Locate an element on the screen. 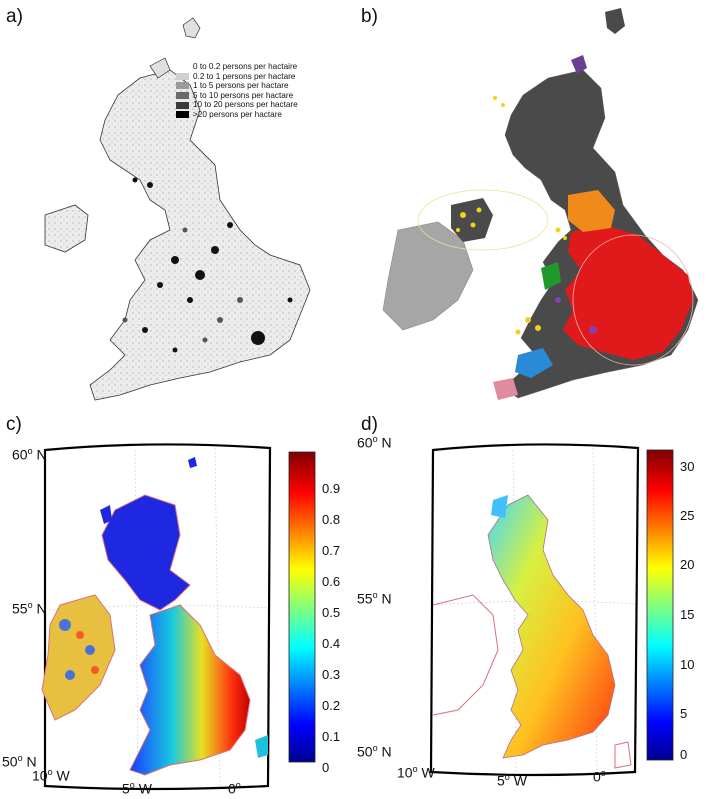  lat-label-c: 55o N is located at coordinates (29, 608).